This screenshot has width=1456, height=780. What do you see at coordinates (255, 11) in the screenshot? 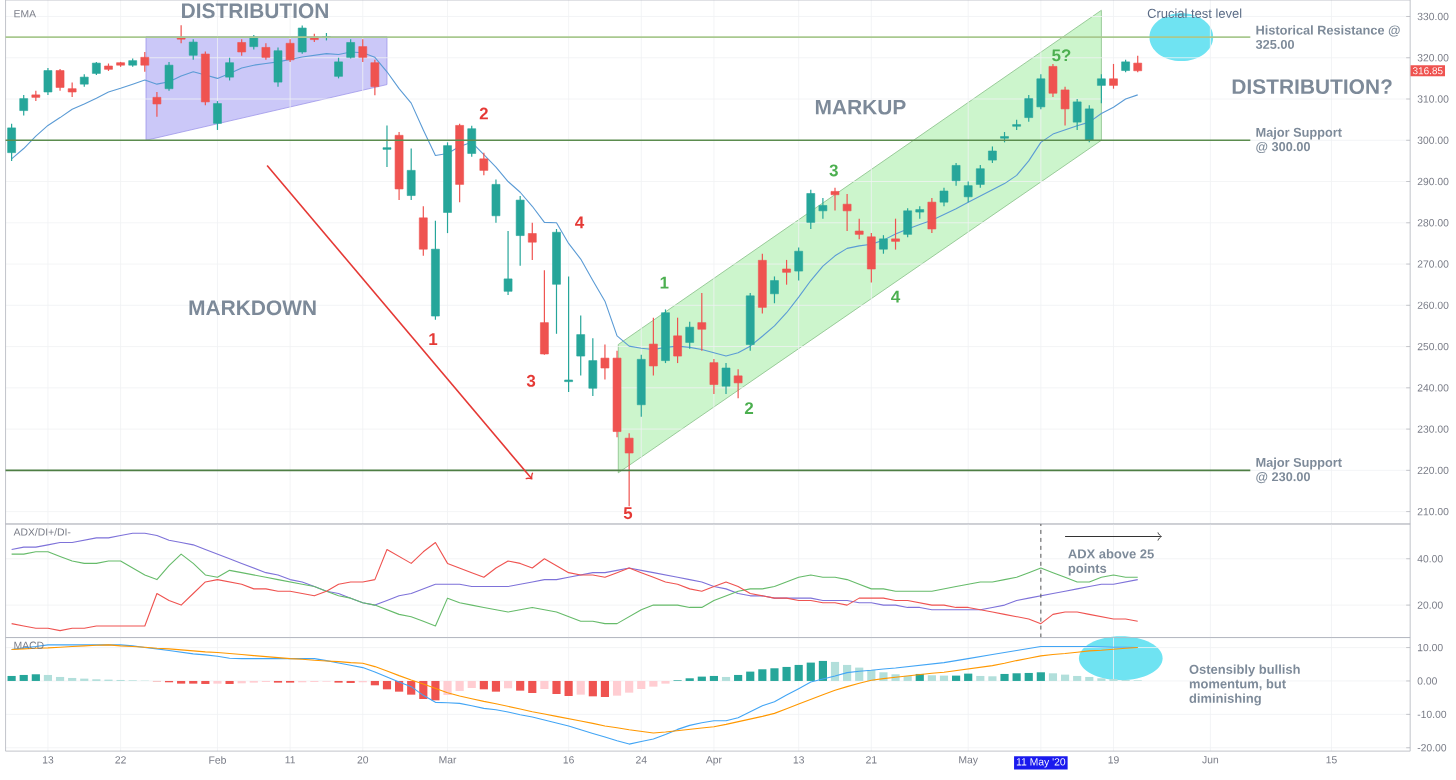
I see `annotation: DISTRIBUTION` at bounding box center [255, 11].